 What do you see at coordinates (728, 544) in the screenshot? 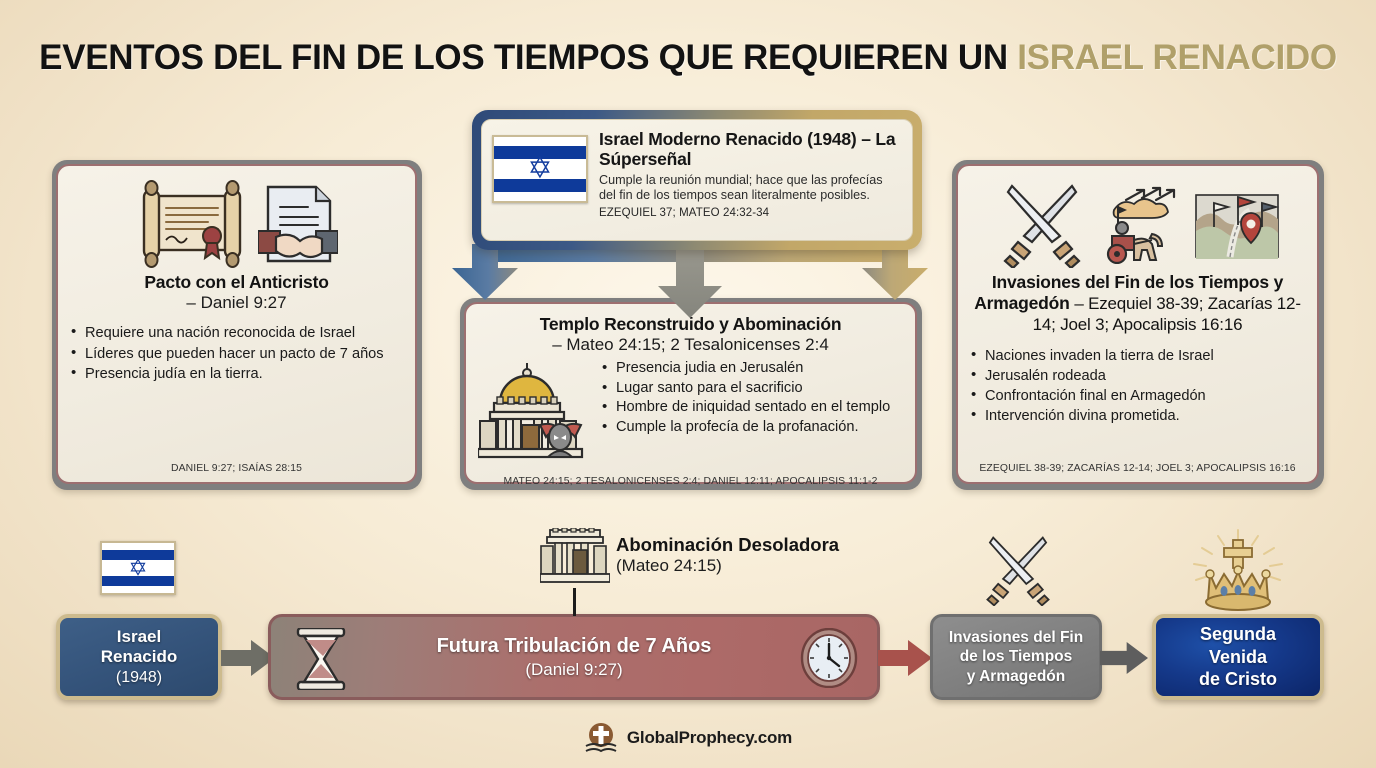
I see `abomination-title: Abominación Desoladora` at bounding box center [728, 544].